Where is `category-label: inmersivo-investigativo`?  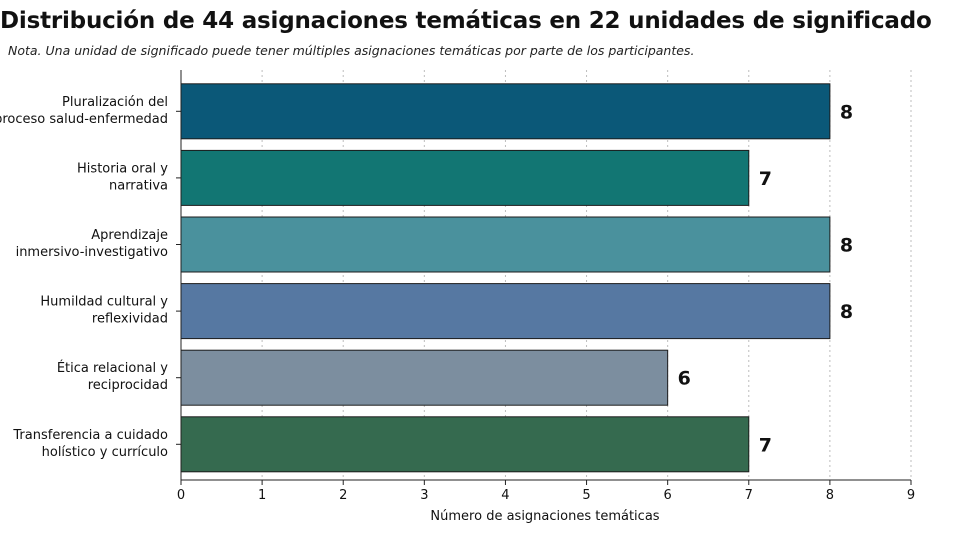 category-label: inmersivo-investigativo is located at coordinates (92, 252).